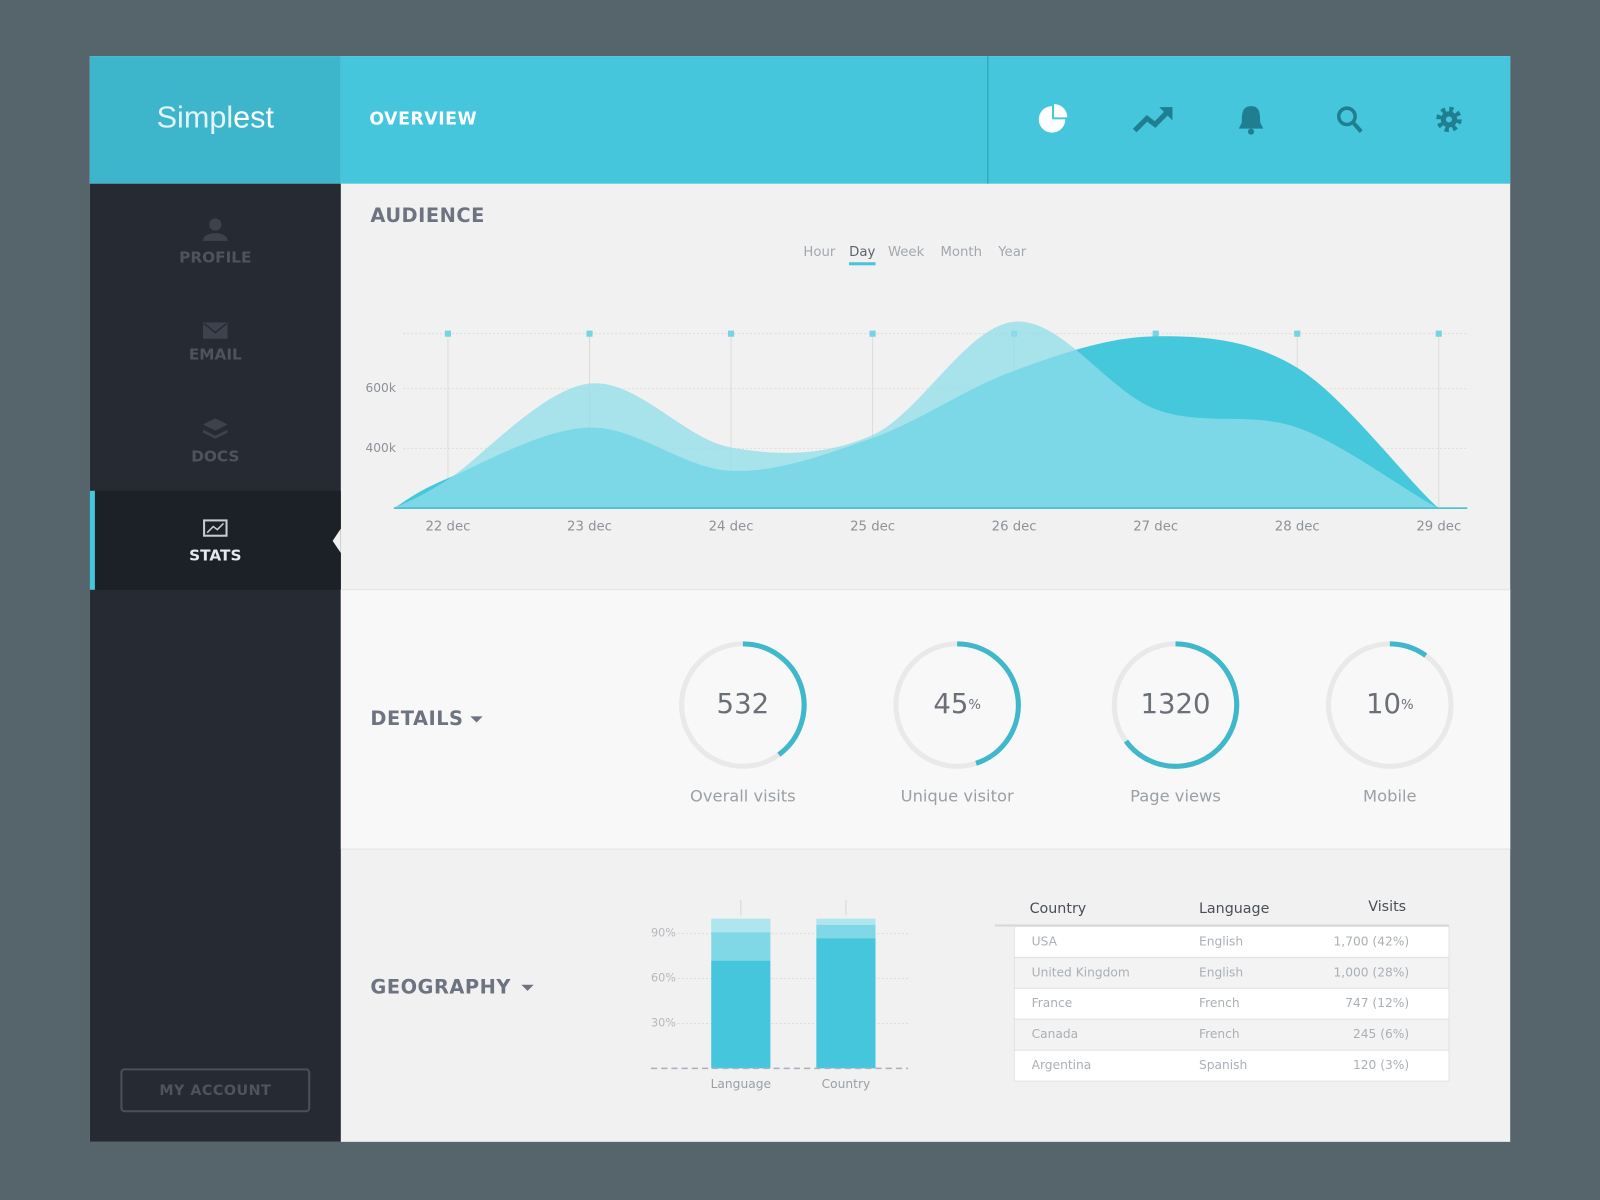 Image resolution: width=1600 pixels, height=1200 pixels. I want to click on account-button-label: MY ACCOUNT, so click(215, 1091).